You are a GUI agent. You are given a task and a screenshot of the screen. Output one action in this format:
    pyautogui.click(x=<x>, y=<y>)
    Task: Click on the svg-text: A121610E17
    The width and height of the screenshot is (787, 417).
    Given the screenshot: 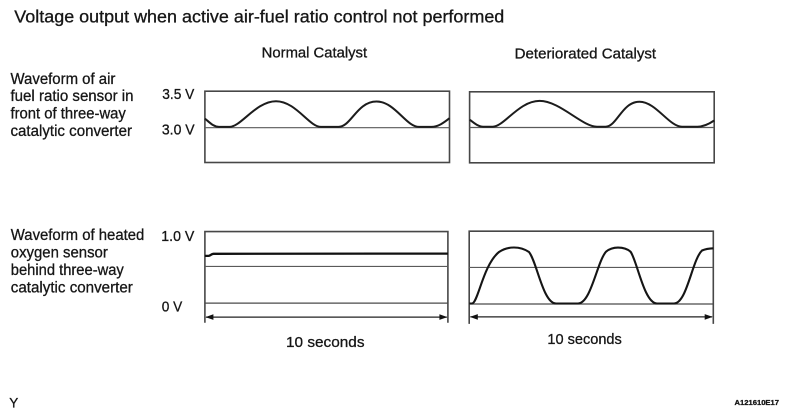 What is the action you would take?
    pyautogui.click(x=757, y=402)
    